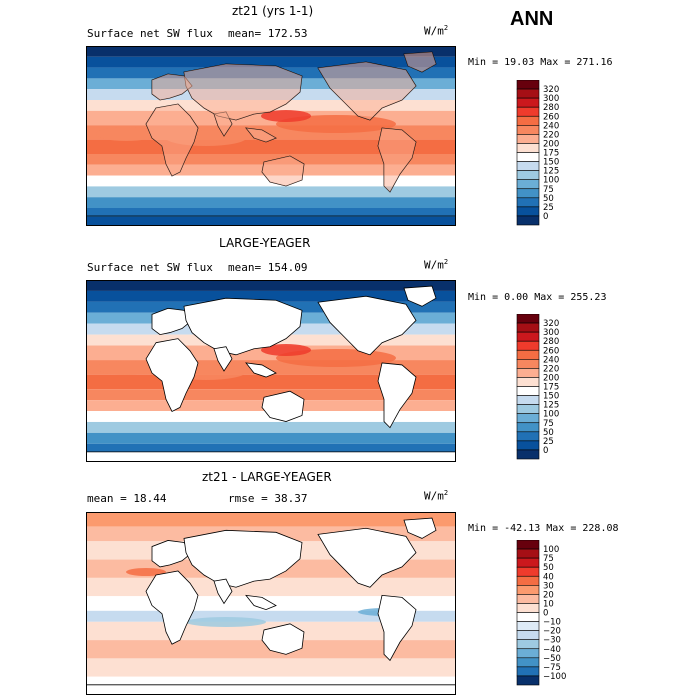  Describe the element at coordinates (552, 641) in the screenshot. I see `colorbar-tick-label: −30` at that location.